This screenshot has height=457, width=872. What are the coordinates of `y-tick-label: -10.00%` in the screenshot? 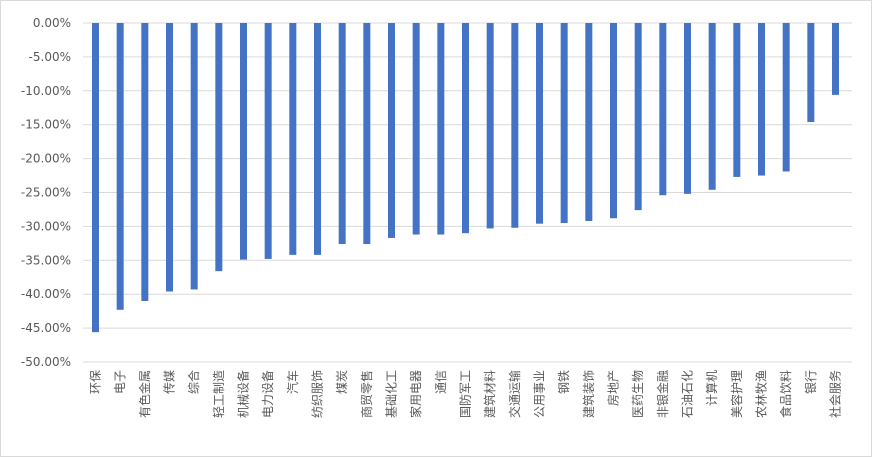 It's located at (46, 91).